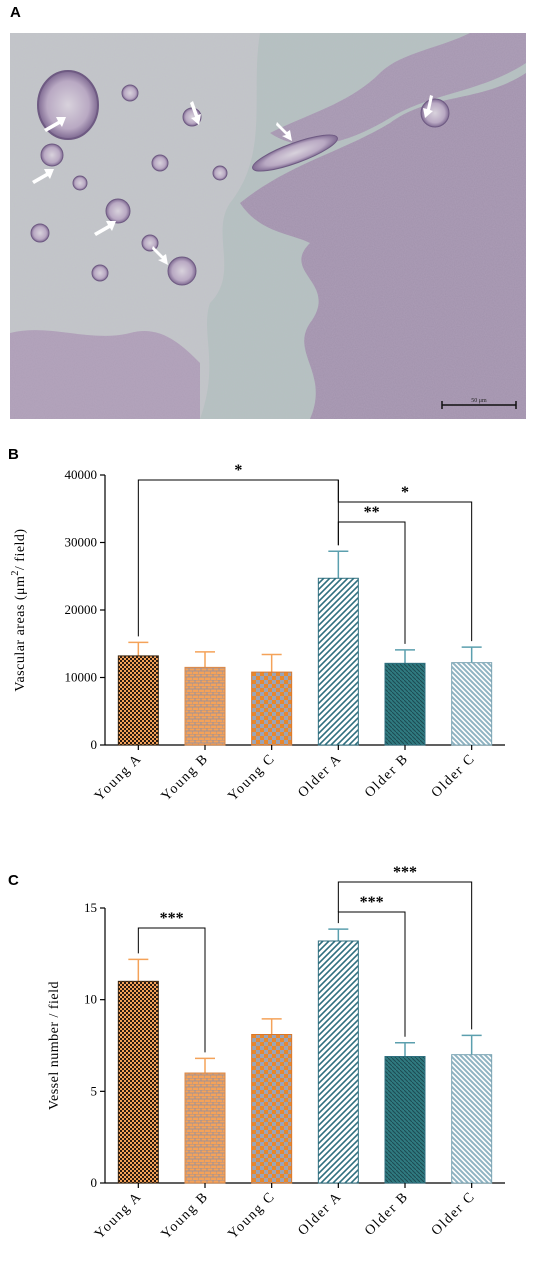  Describe the element at coordinates (90, 999) in the screenshot. I see `y-tick-label: 10` at that location.